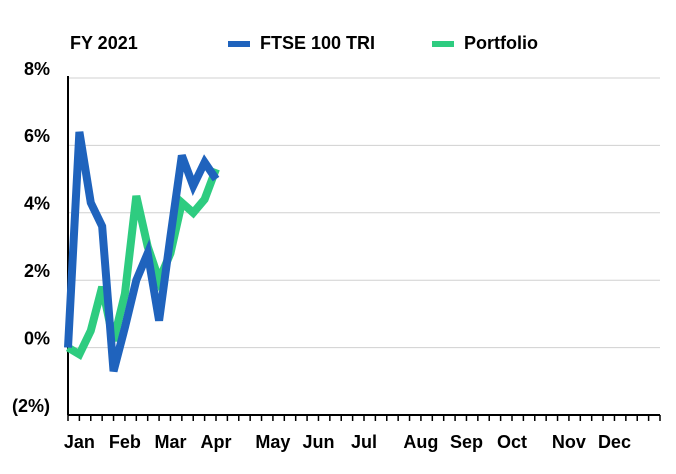  What do you see at coordinates (272, 442) in the screenshot?
I see `x-tick-label: May` at bounding box center [272, 442].